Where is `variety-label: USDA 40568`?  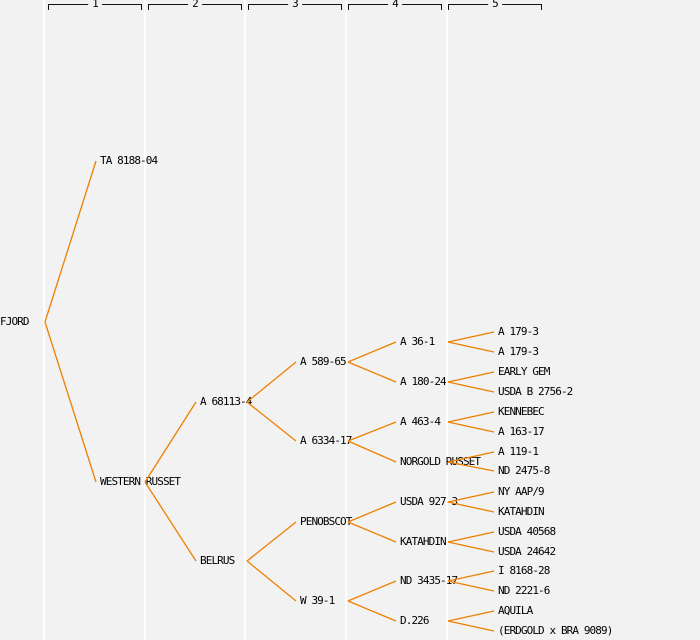 variety-label: USDA 40568 is located at coordinates (527, 531).